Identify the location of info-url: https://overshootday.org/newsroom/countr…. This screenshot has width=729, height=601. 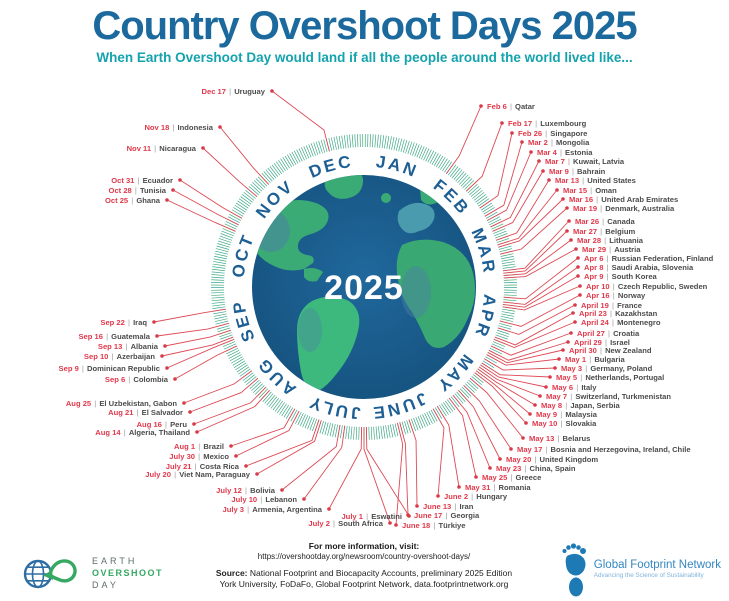
(364, 556).